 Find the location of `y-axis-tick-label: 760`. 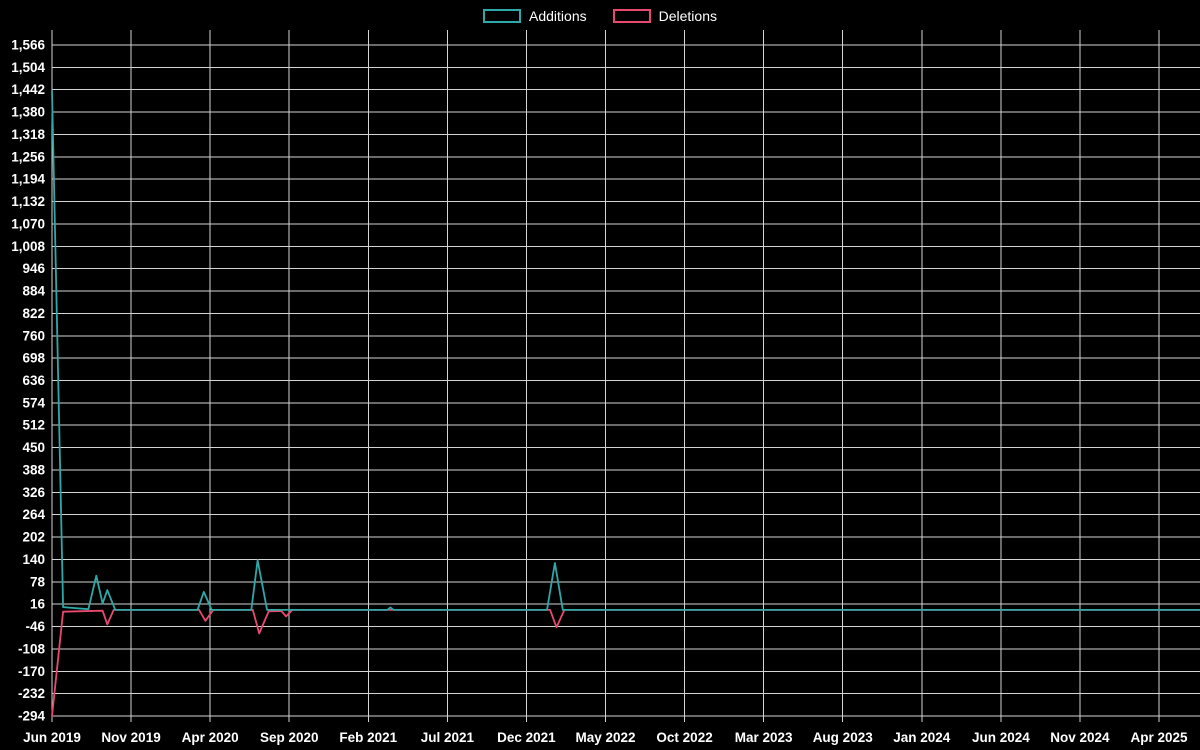

y-axis-tick-label: 760 is located at coordinates (33, 335).